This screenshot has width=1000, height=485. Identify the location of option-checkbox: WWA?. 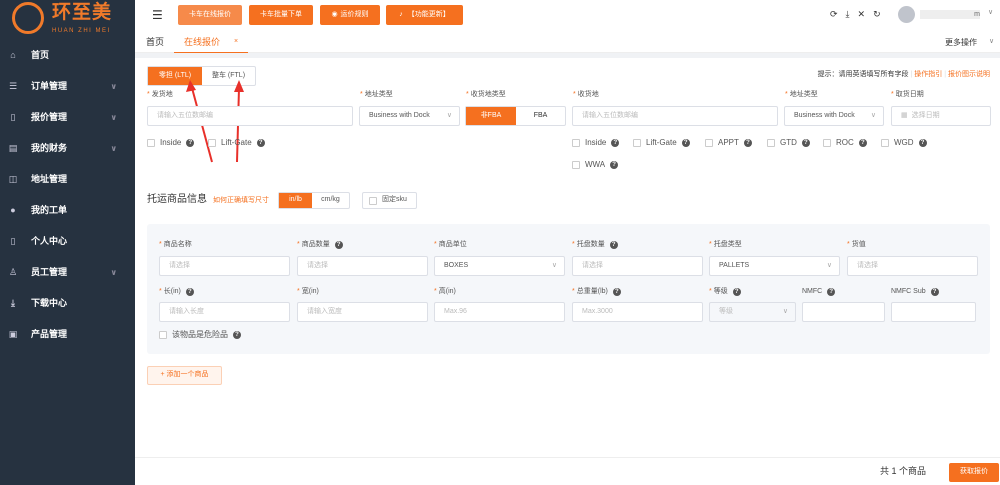
(595, 165).